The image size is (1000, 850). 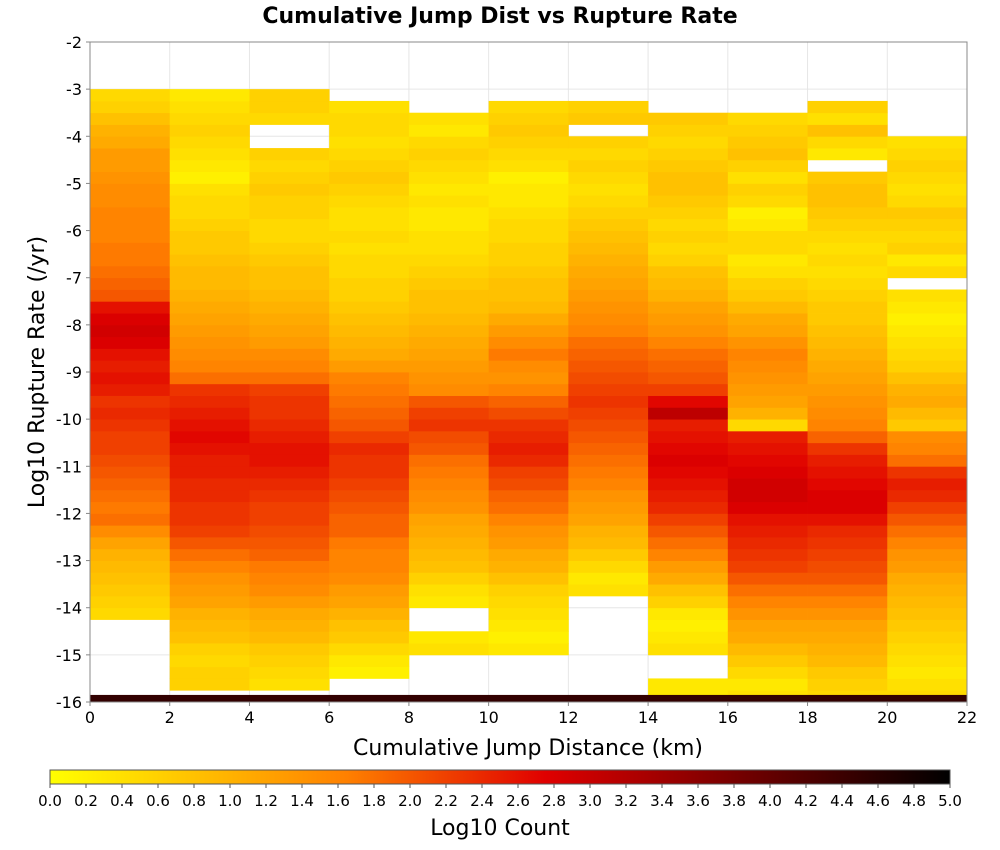 What do you see at coordinates (266, 801) in the screenshot?
I see `colorbar-tick-label-6: 1.2` at bounding box center [266, 801].